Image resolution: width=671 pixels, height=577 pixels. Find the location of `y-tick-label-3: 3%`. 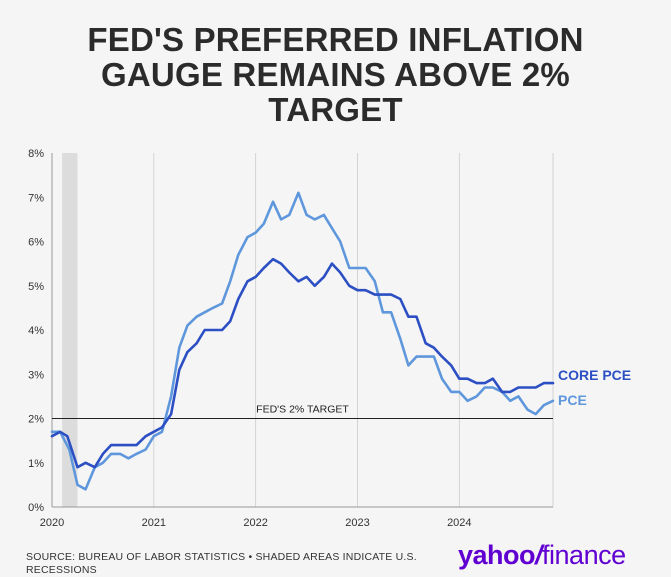

y-tick-label-3: 3% is located at coordinates (36, 375).